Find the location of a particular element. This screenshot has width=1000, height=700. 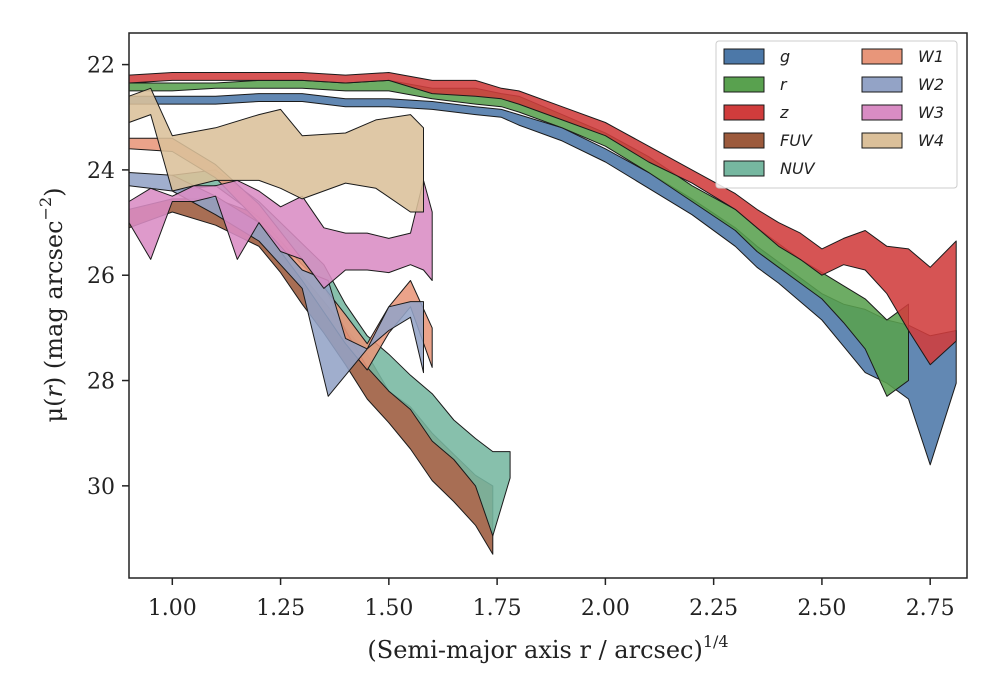

y-axis-label: μ(r) (mag arcsec−2) is located at coordinates (52, 304).